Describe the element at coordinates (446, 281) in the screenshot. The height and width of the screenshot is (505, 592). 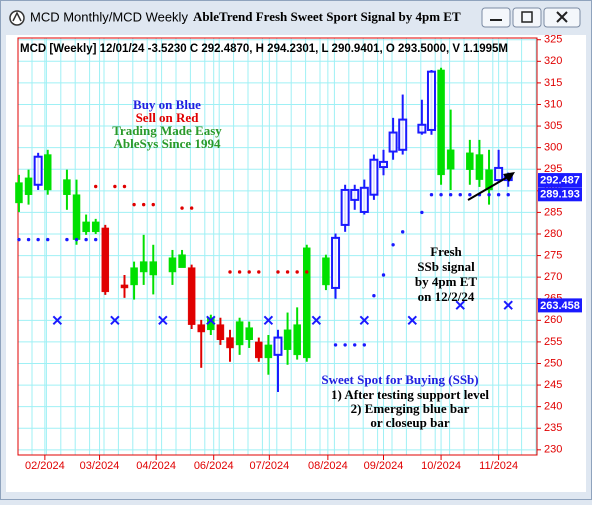
I see `annotation: by 4pm ET` at that location.